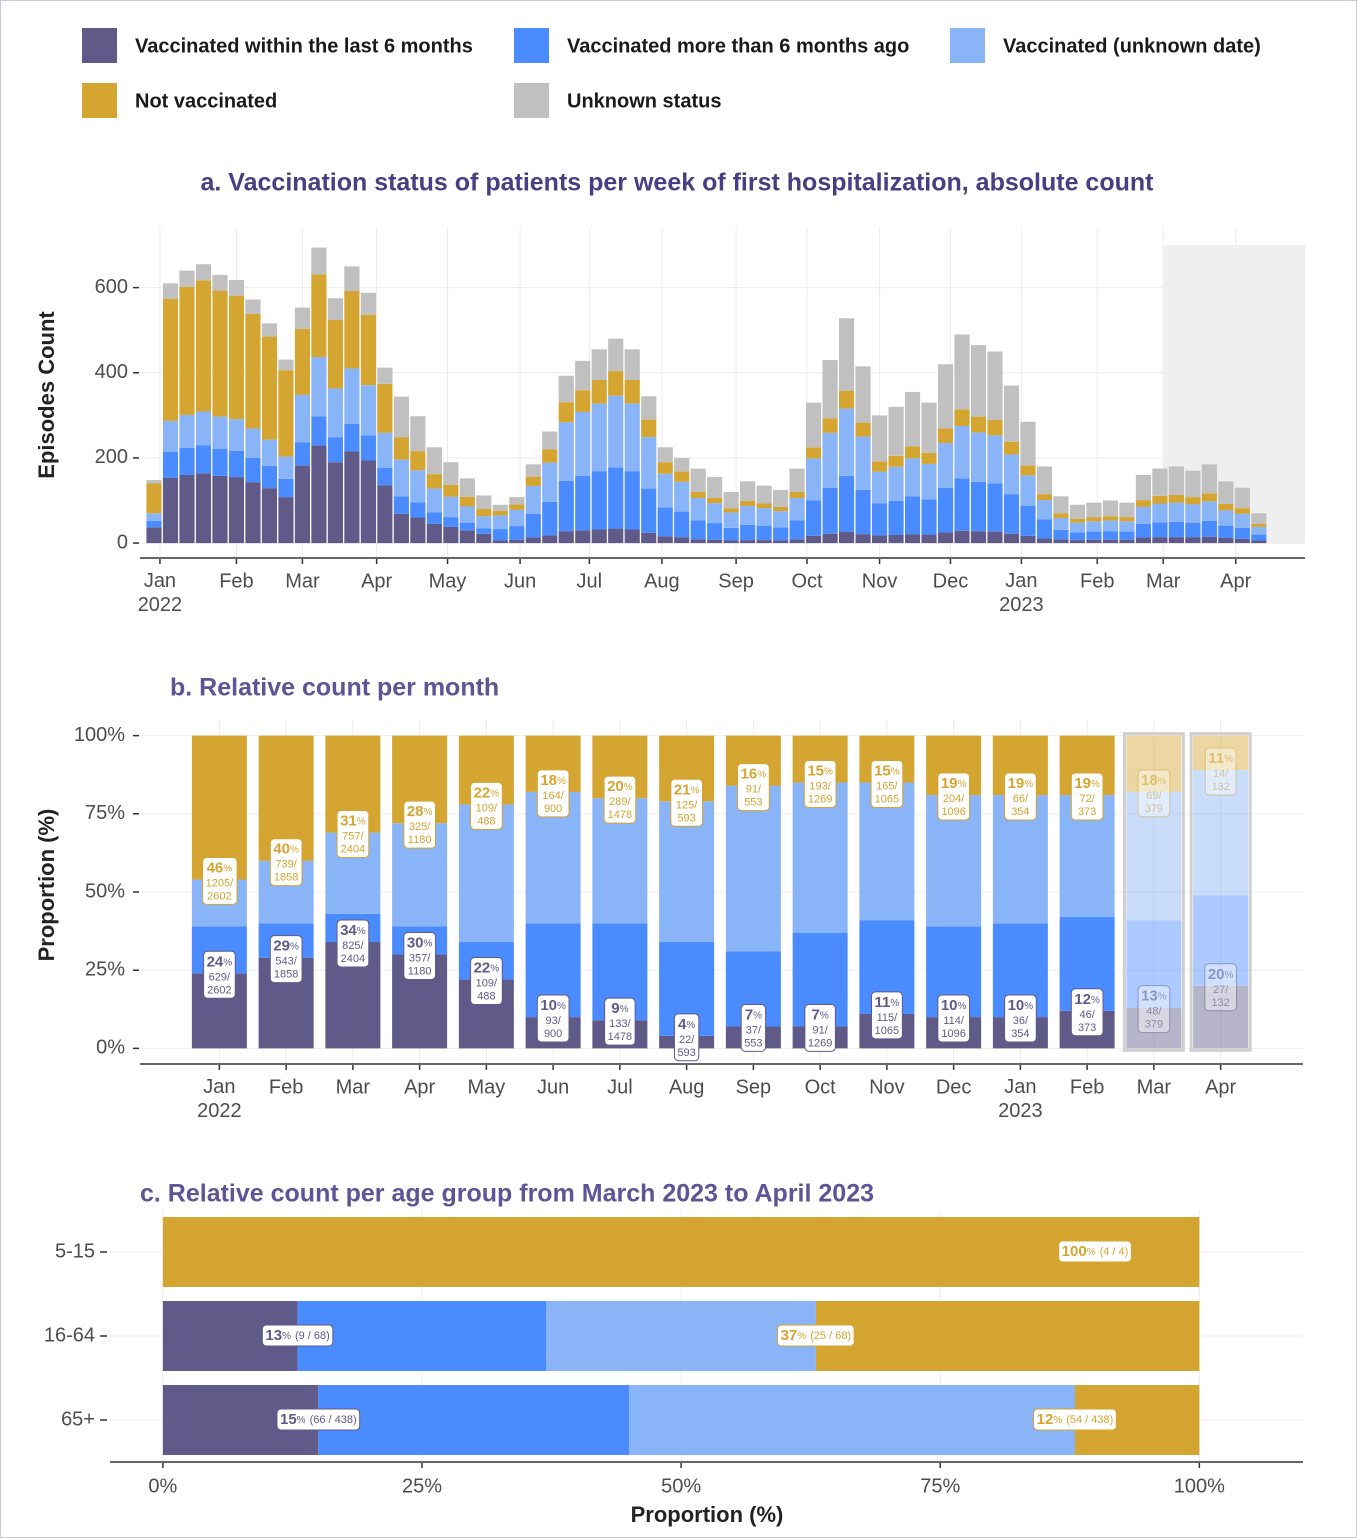 Image resolution: width=1357 pixels, height=1538 pixels. Describe the element at coordinates (220, 961) in the screenshot. I see `value-label: 24%` at that location.